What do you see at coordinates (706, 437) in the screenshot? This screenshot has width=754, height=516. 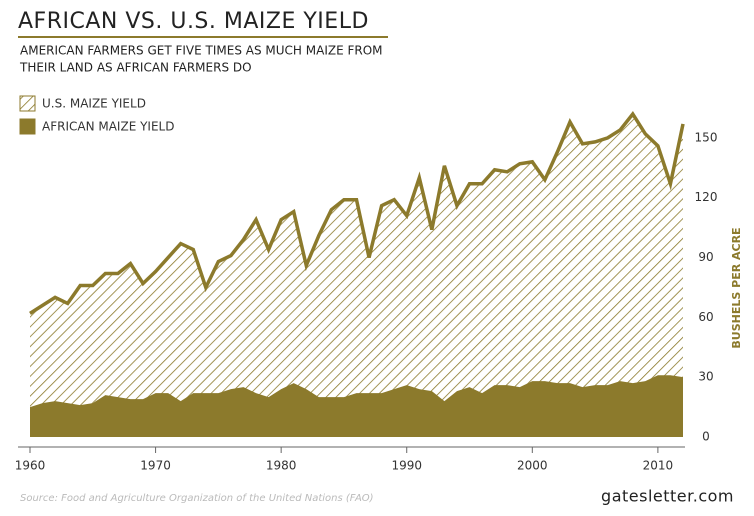 I see `y-tick-label: 0` at bounding box center [706, 437].